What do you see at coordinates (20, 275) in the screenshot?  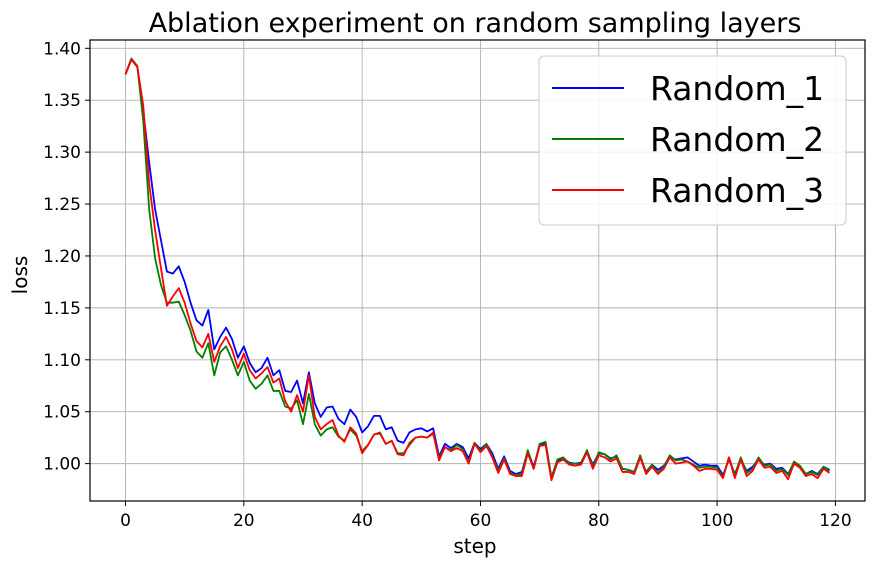 I see `y-axis-label: loss` at bounding box center [20, 275].